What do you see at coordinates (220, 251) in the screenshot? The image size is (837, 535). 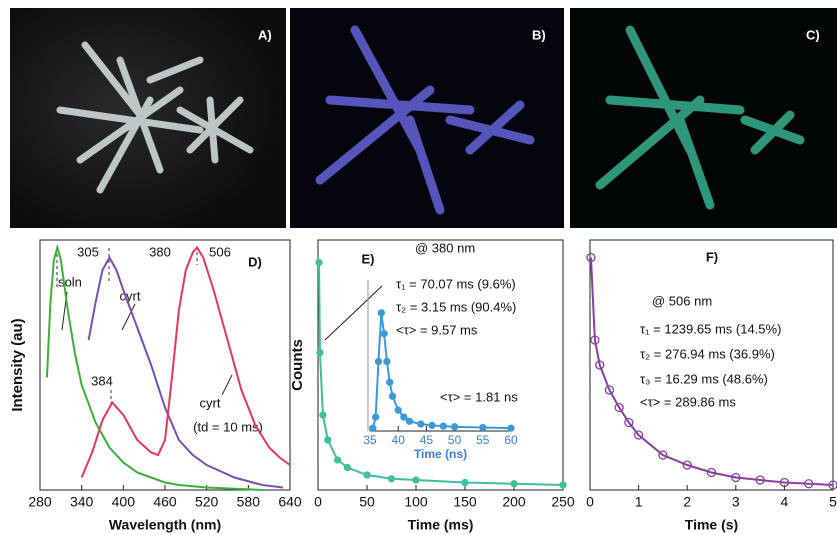 I see `annotation: 506` at bounding box center [220, 251].